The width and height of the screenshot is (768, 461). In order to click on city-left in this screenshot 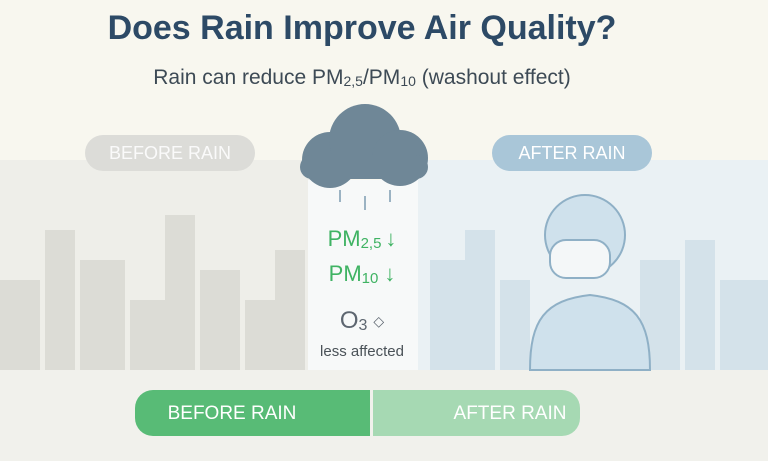, I will do `click(152, 292)`.